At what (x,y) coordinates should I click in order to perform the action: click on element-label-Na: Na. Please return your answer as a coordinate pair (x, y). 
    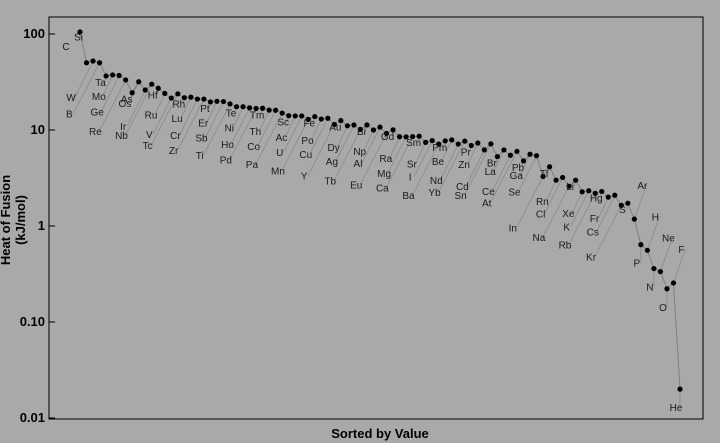
    Looking at the image, I should click on (538, 238).